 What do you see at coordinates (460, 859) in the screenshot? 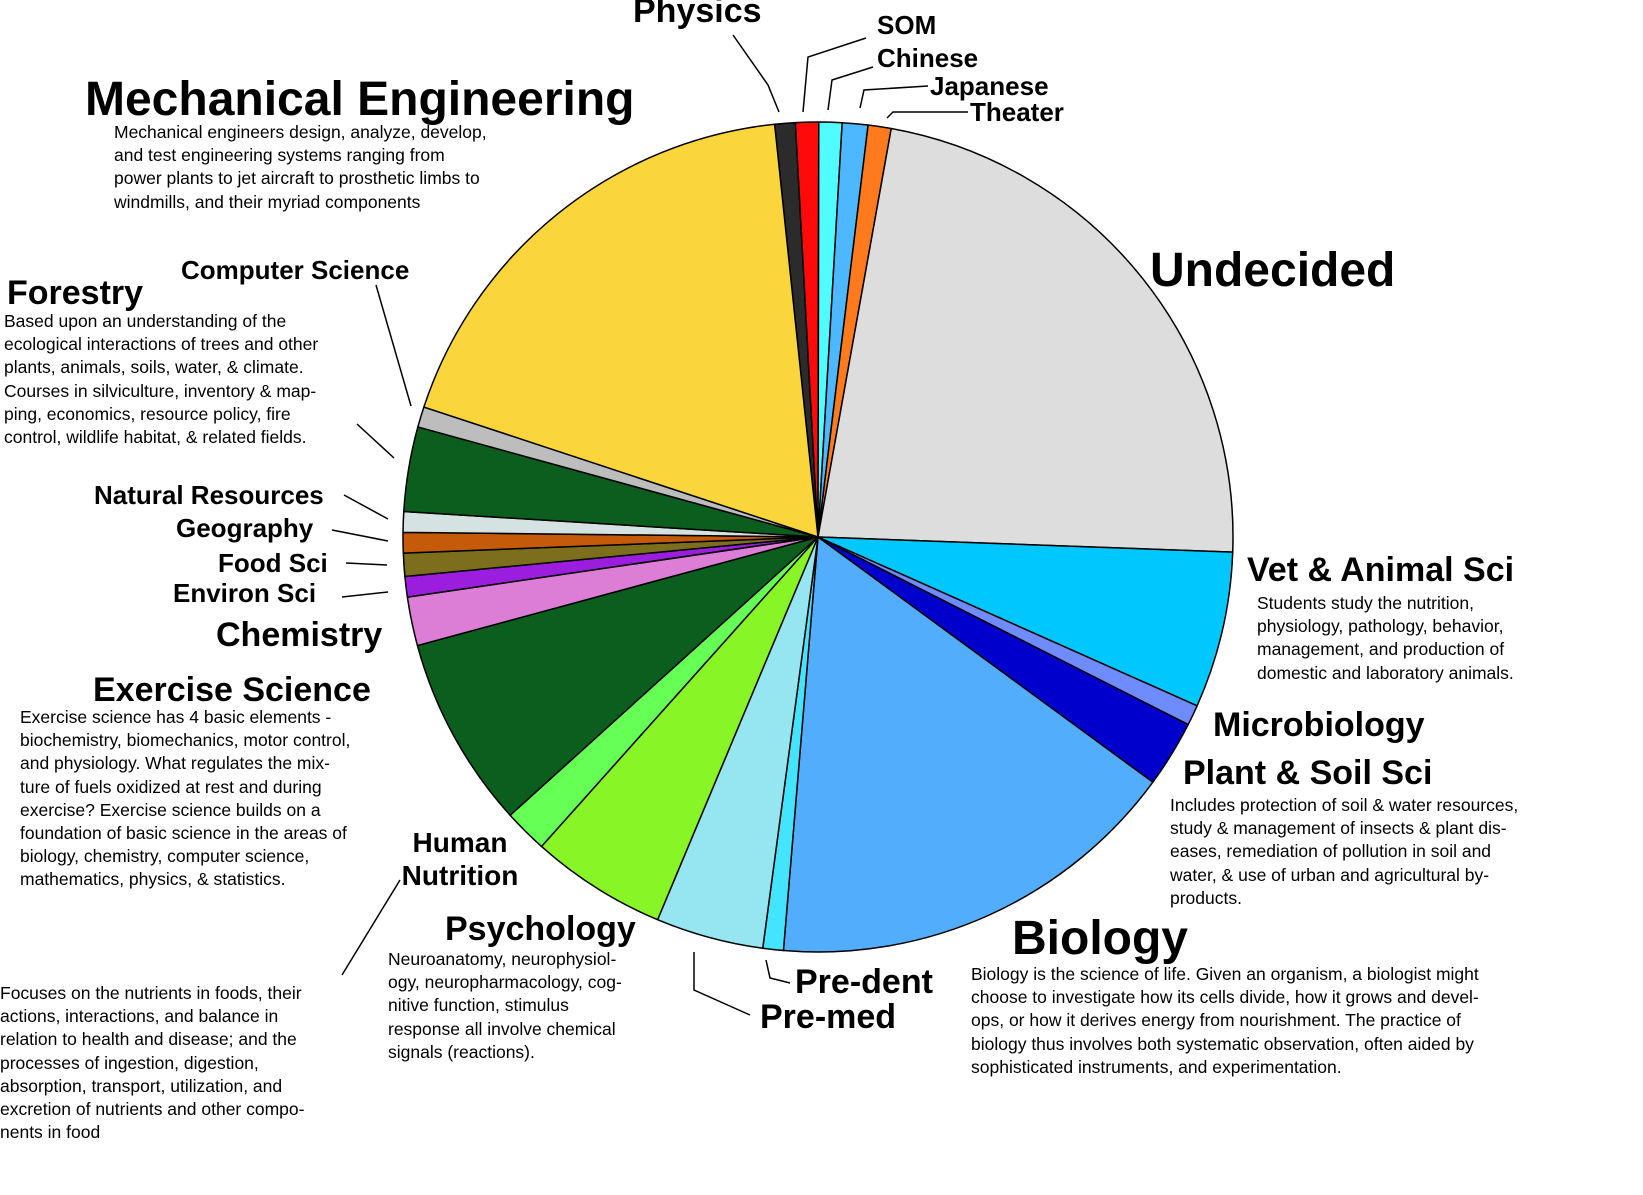
I see `label-human-nutrition: Human Nutrition` at bounding box center [460, 859].